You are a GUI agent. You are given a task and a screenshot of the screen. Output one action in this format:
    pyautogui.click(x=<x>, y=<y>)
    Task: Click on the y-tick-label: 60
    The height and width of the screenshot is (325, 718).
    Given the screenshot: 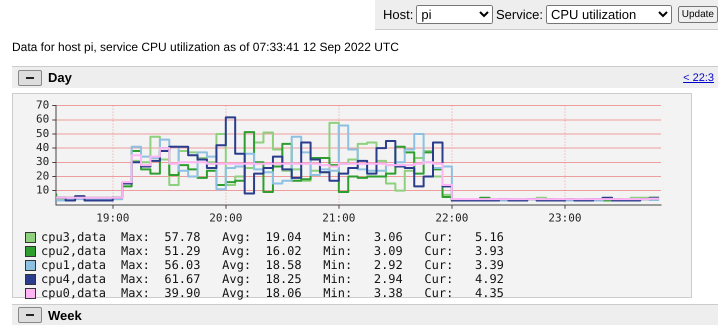 What is the action you would take?
    pyautogui.click(x=43, y=119)
    